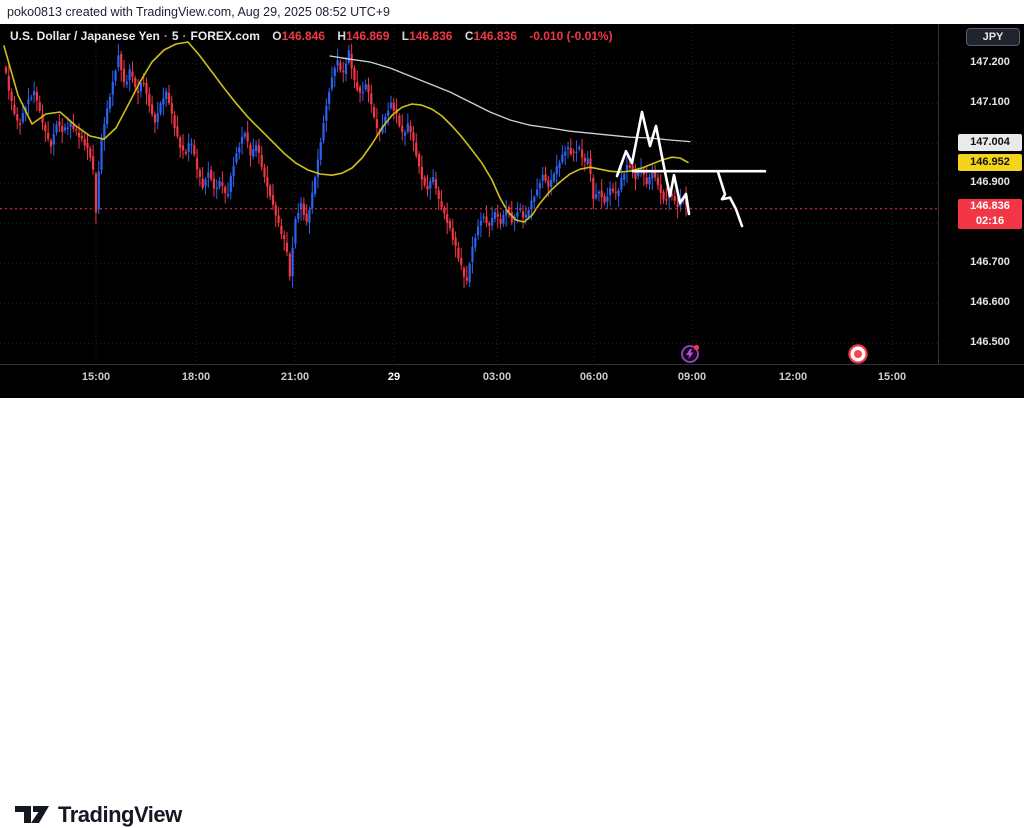  I want to click on open-label: O, so click(277, 36).